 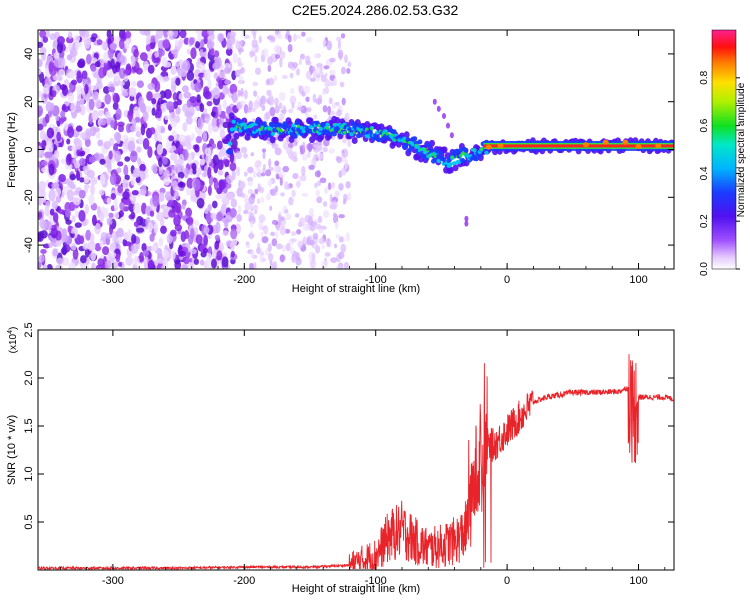 I want to click on spectrogram-band-core, so click(x=578, y=146).